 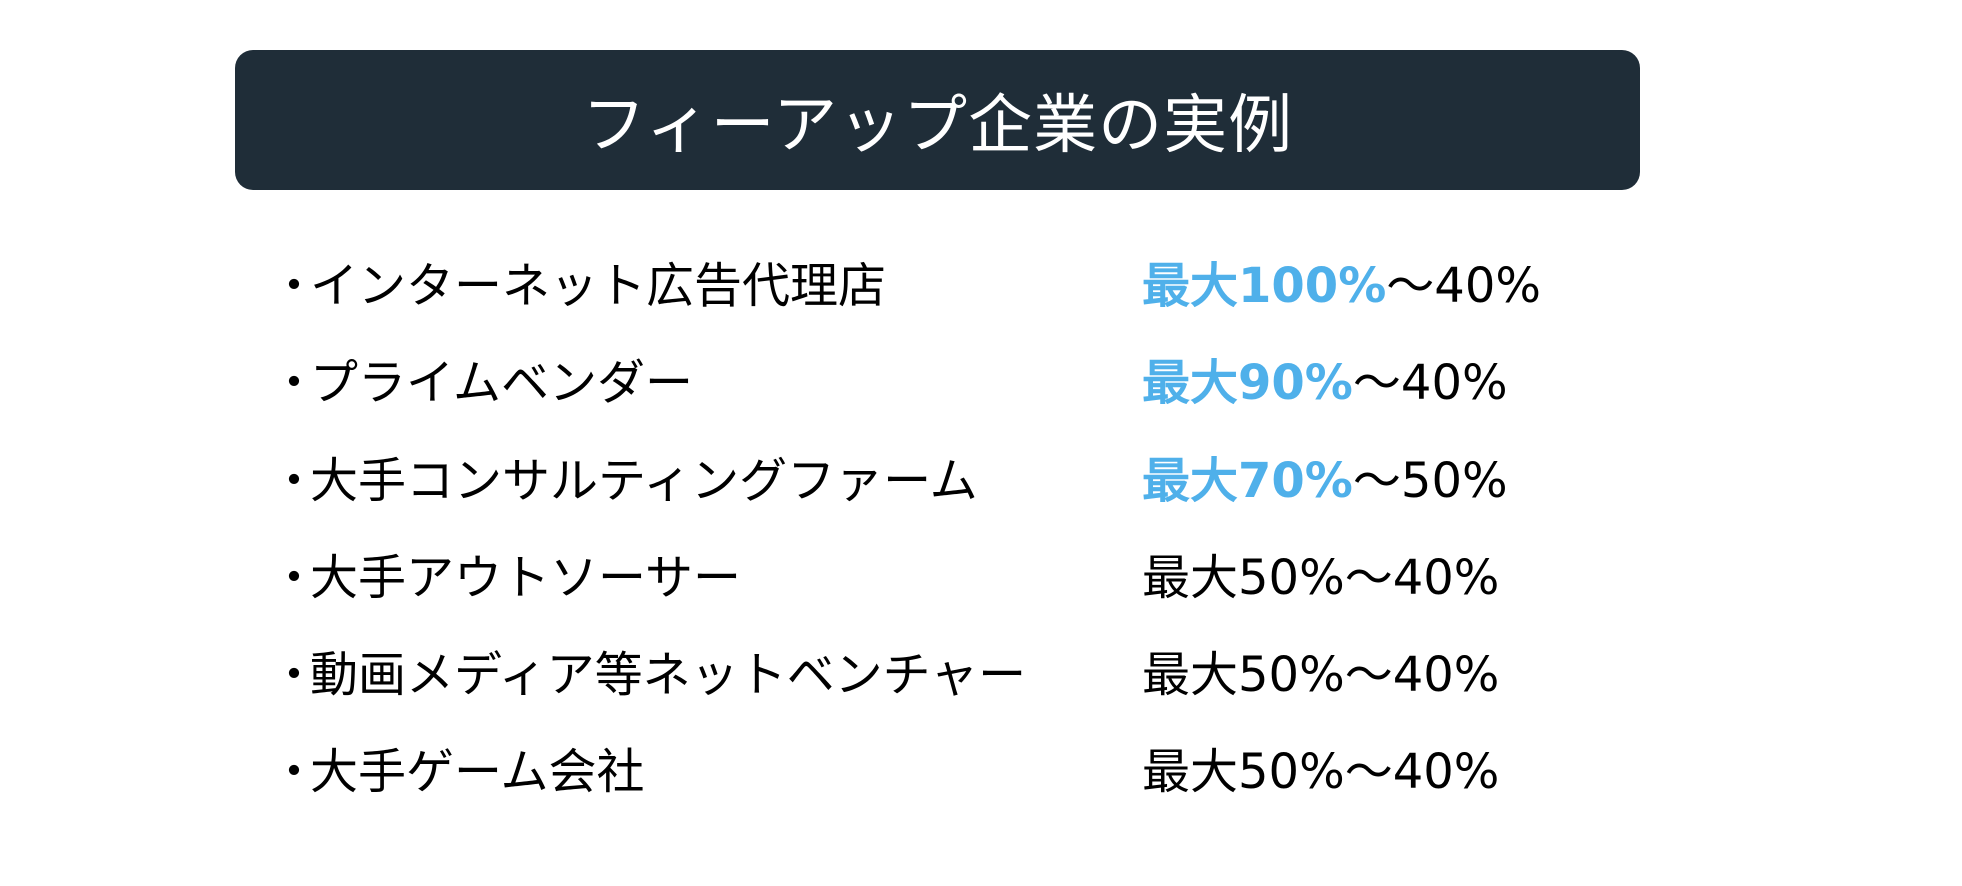 What do you see at coordinates (477, 771) in the screenshot?
I see `company-type: 大手ゲーム会社` at bounding box center [477, 771].